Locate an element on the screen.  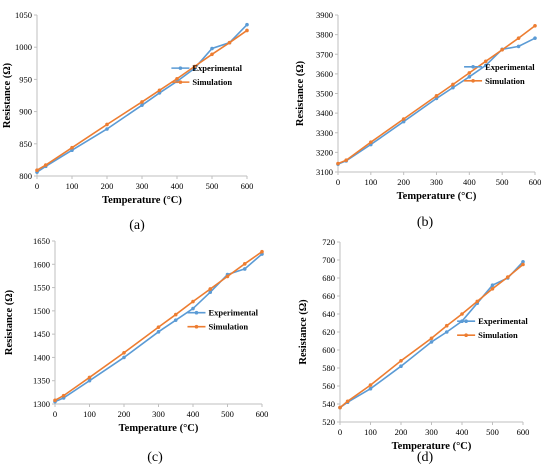
panel-label: (d) is located at coordinates (425, 457).